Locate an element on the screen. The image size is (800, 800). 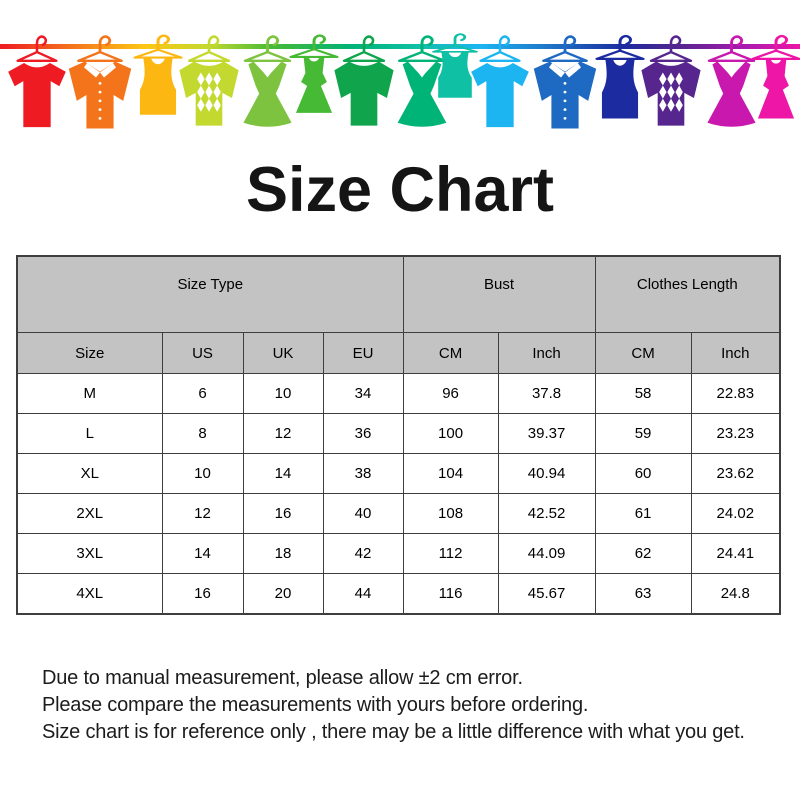
table-cell: 60 is located at coordinates (643, 474).